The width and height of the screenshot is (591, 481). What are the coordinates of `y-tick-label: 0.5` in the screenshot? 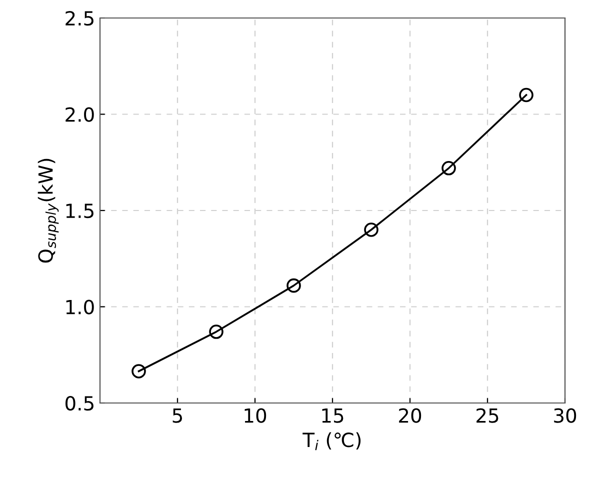 It's located at (80, 403).